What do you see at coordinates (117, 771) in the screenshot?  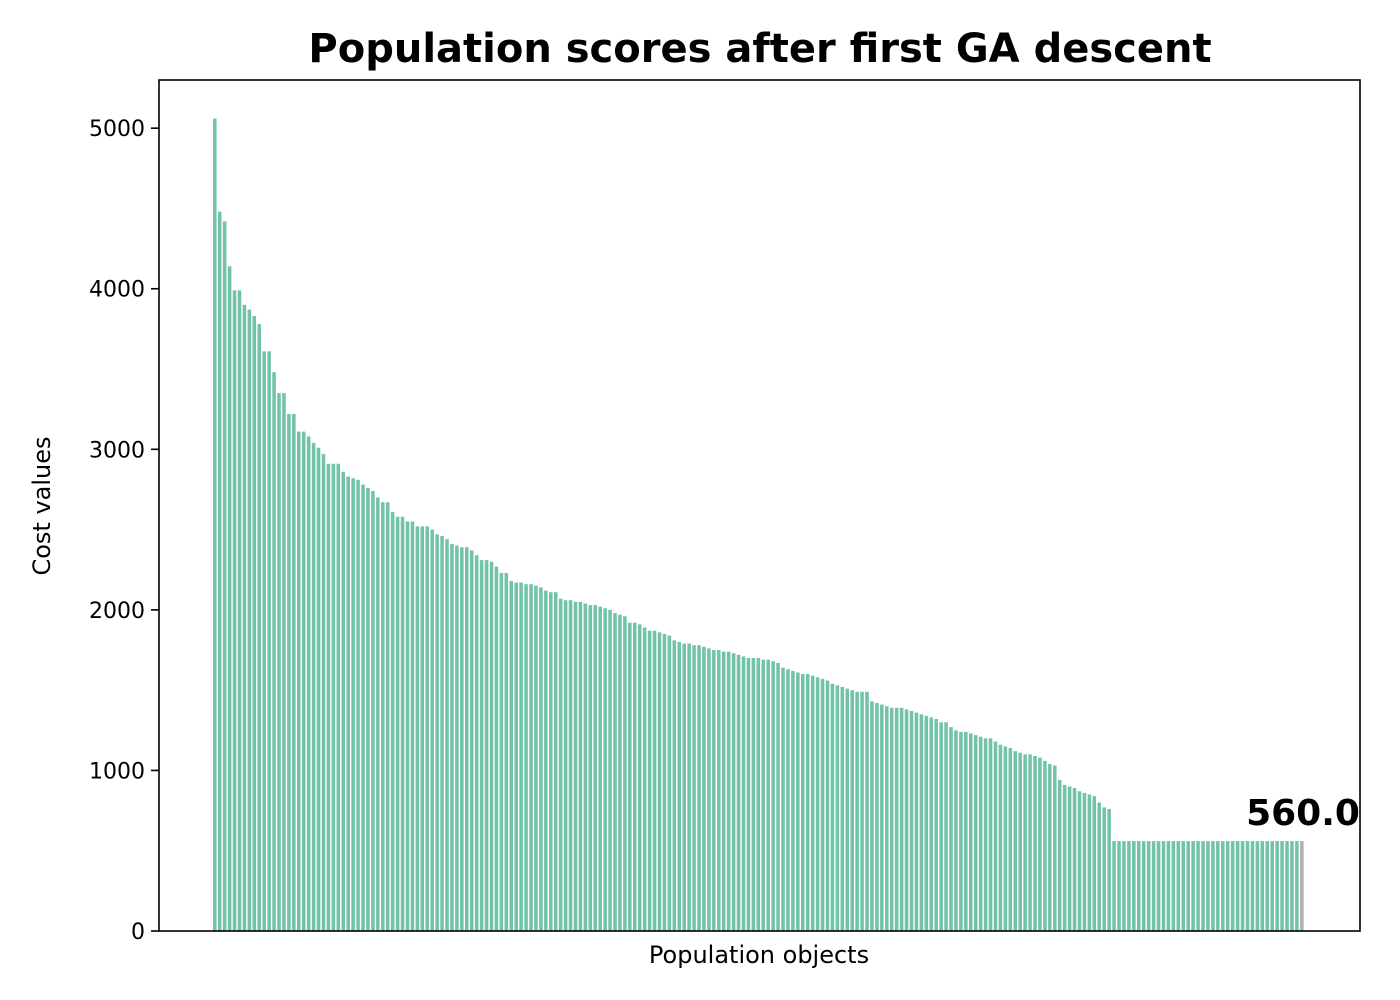 I see `y-tick-label: 1000` at bounding box center [117, 771].